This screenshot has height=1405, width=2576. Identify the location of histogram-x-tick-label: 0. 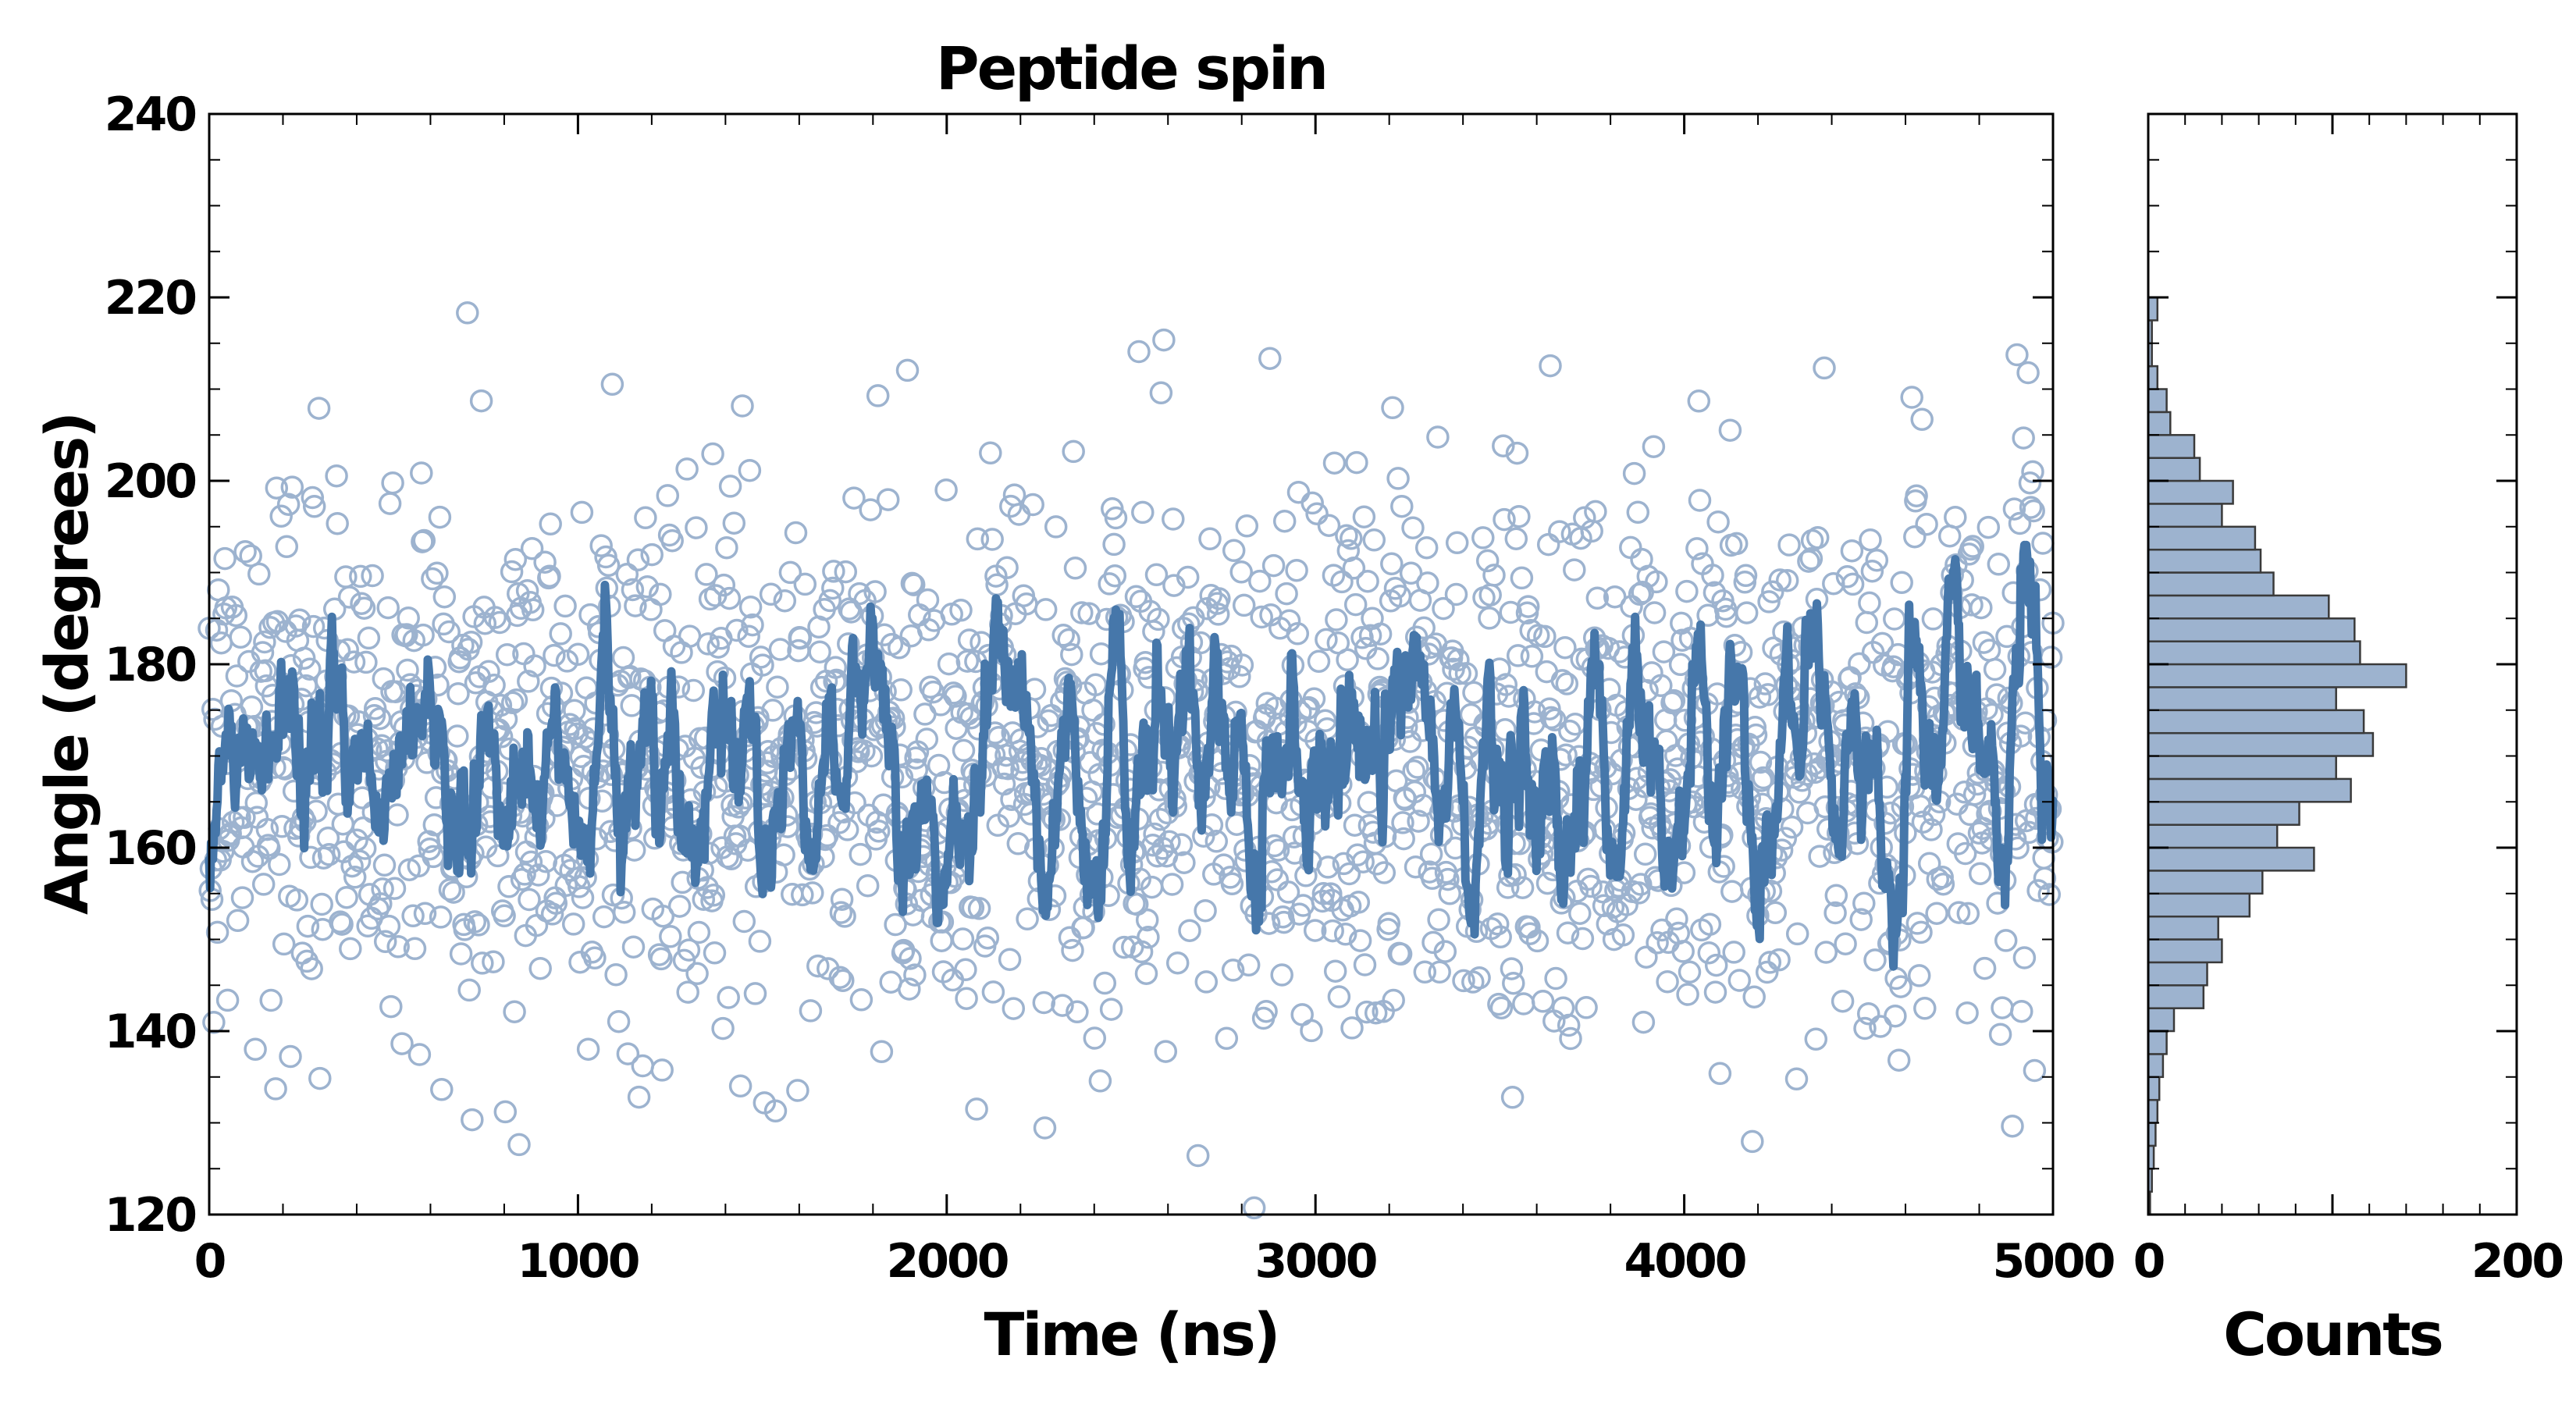
(2148, 1261).